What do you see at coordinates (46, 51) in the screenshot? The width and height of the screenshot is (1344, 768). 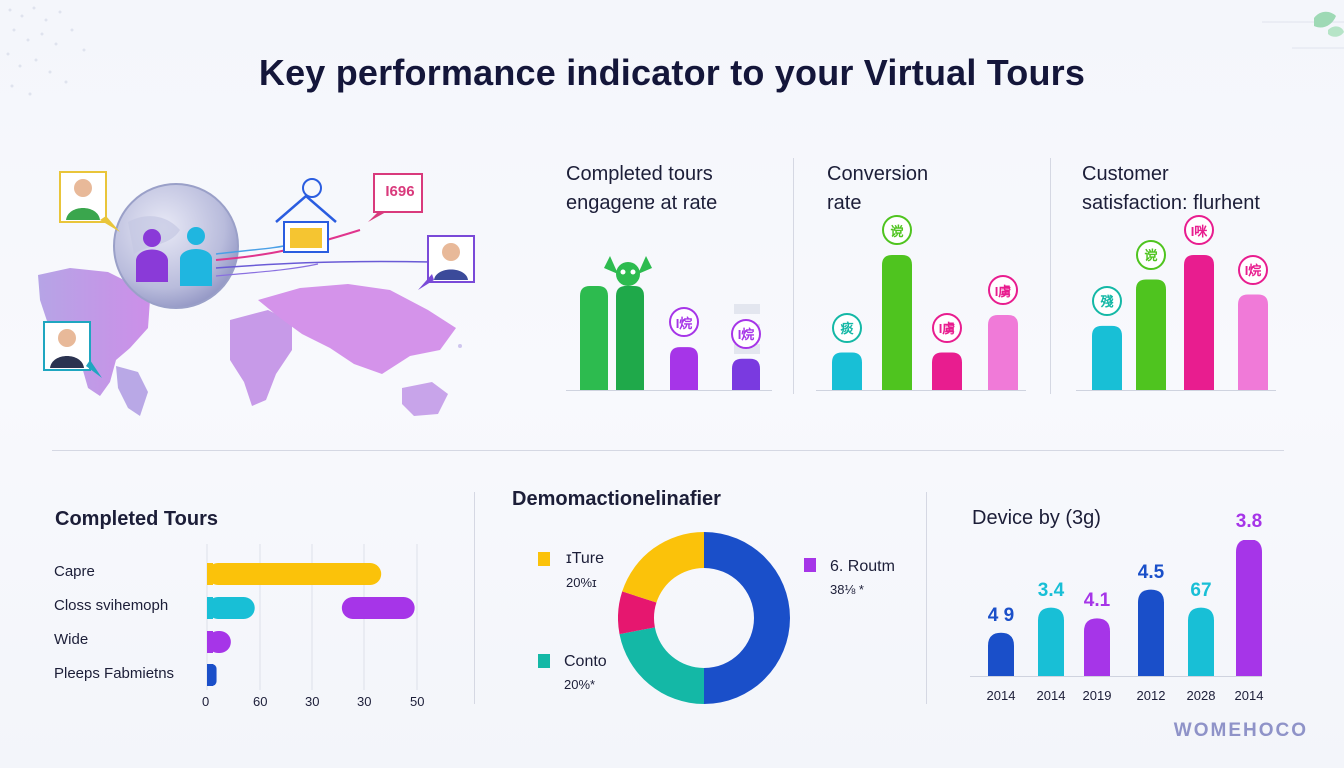 I see `corner-dot-pattern` at bounding box center [46, 51].